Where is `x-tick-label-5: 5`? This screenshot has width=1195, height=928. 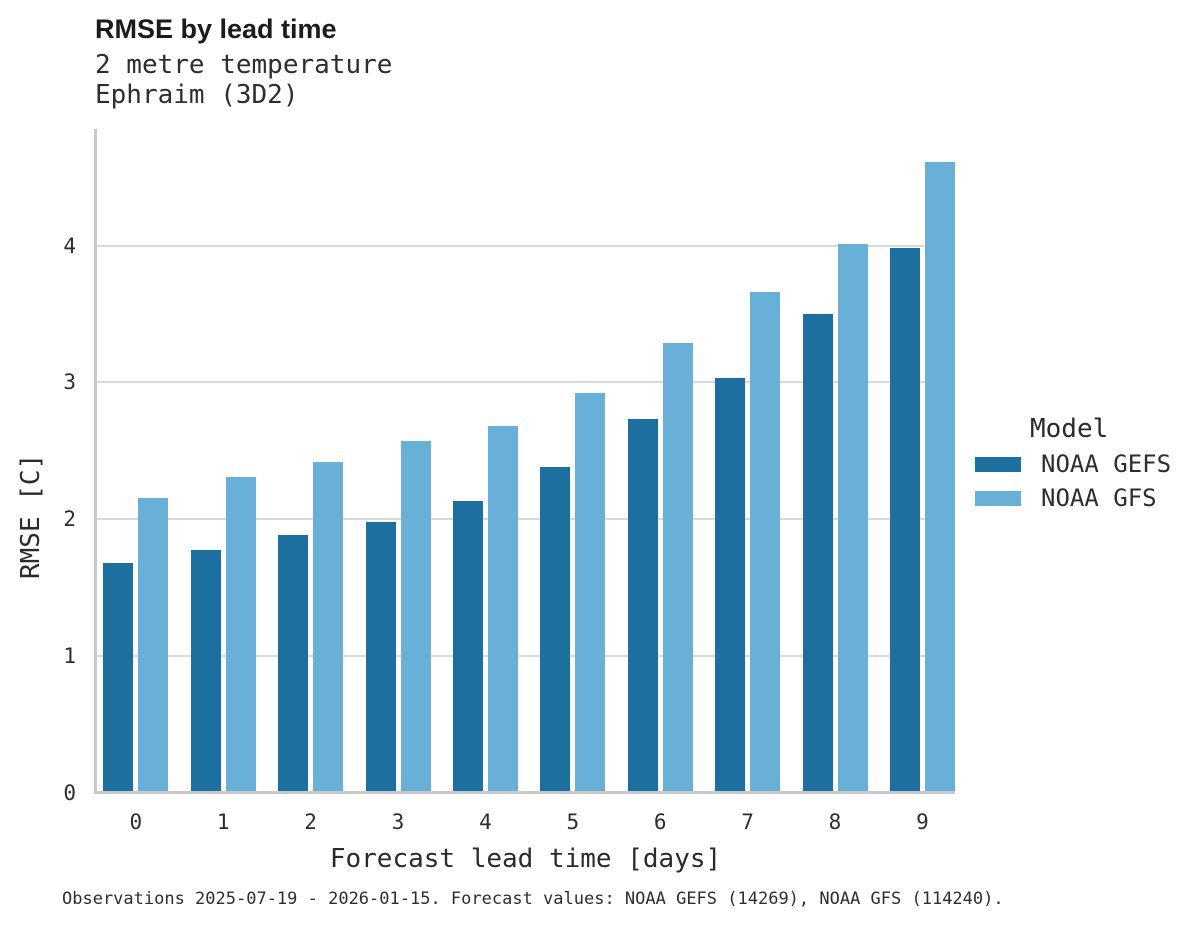 x-tick-label-5: 5 is located at coordinates (573, 822).